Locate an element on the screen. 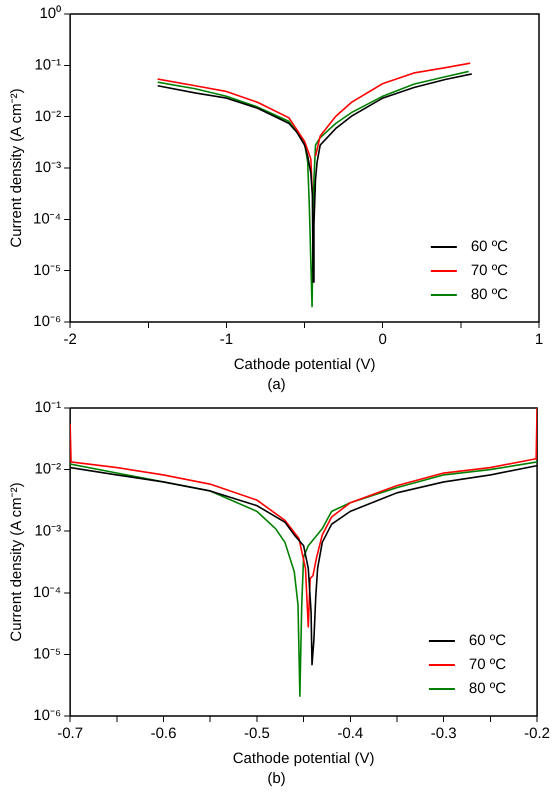  x-tick-label: -0.7 is located at coordinates (70, 733).